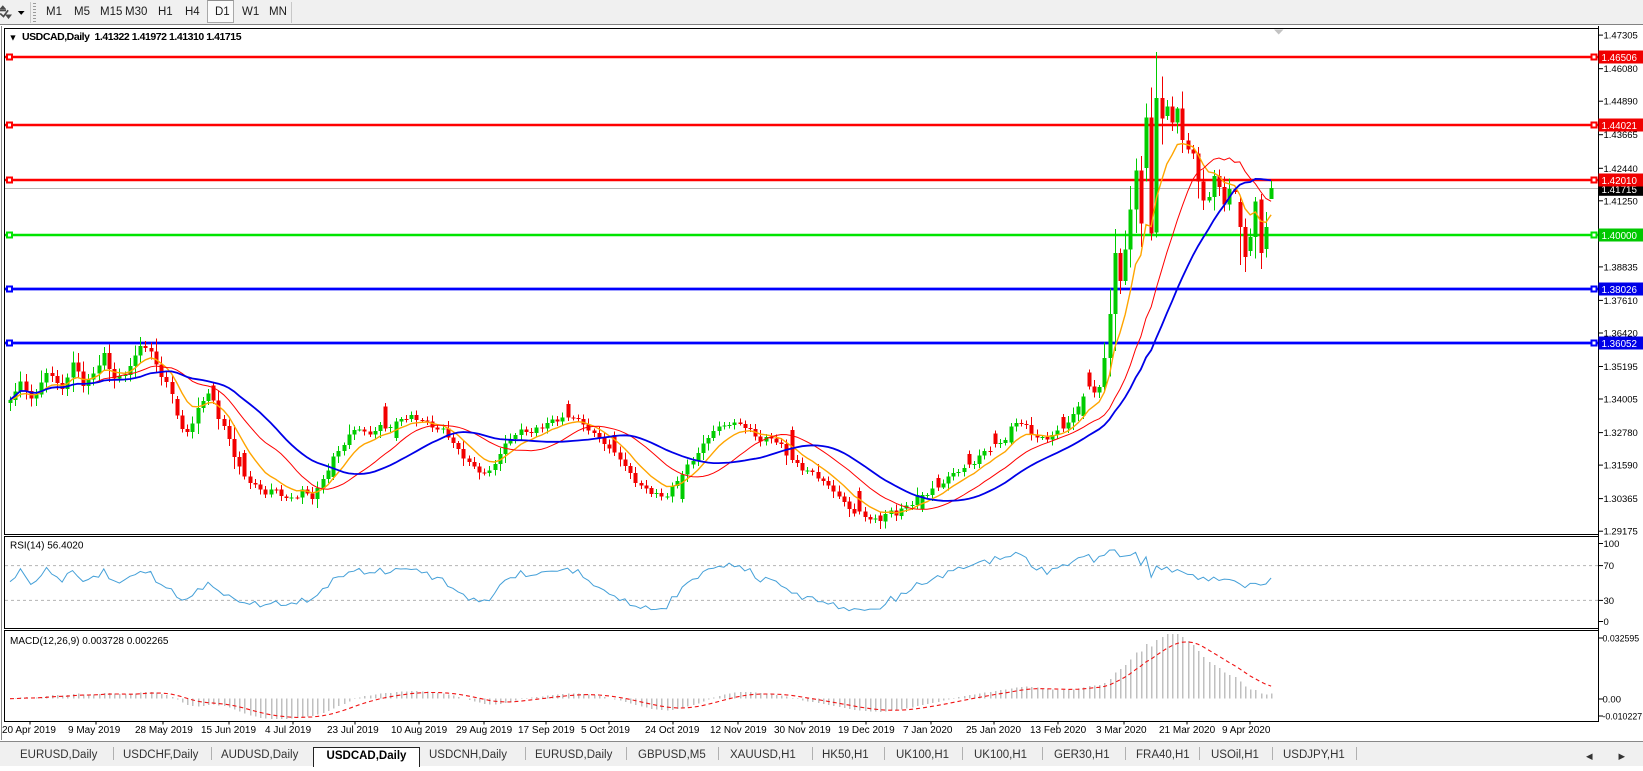 This screenshot has width=1643, height=771. I want to click on svg-text: 29 Aug 2019, so click(484, 730).